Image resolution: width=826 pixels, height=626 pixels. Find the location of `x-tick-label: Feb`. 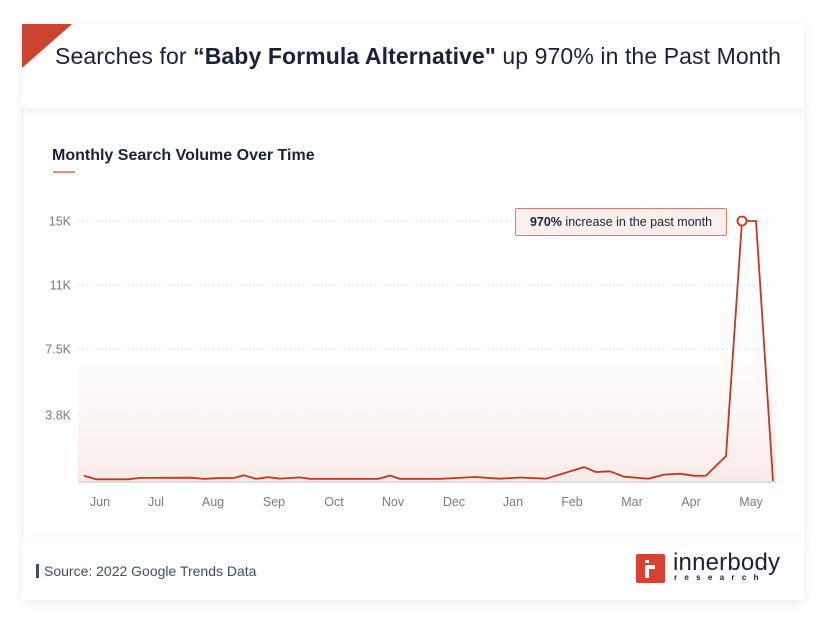

x-tick-label: Feb is located at coordinates (572, 502).